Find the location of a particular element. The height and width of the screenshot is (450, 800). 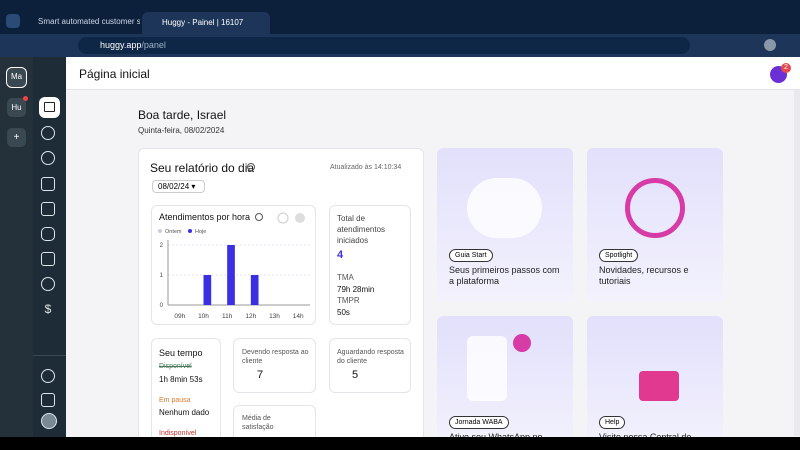

card-tag: Help is located at coordinates (612, 422).